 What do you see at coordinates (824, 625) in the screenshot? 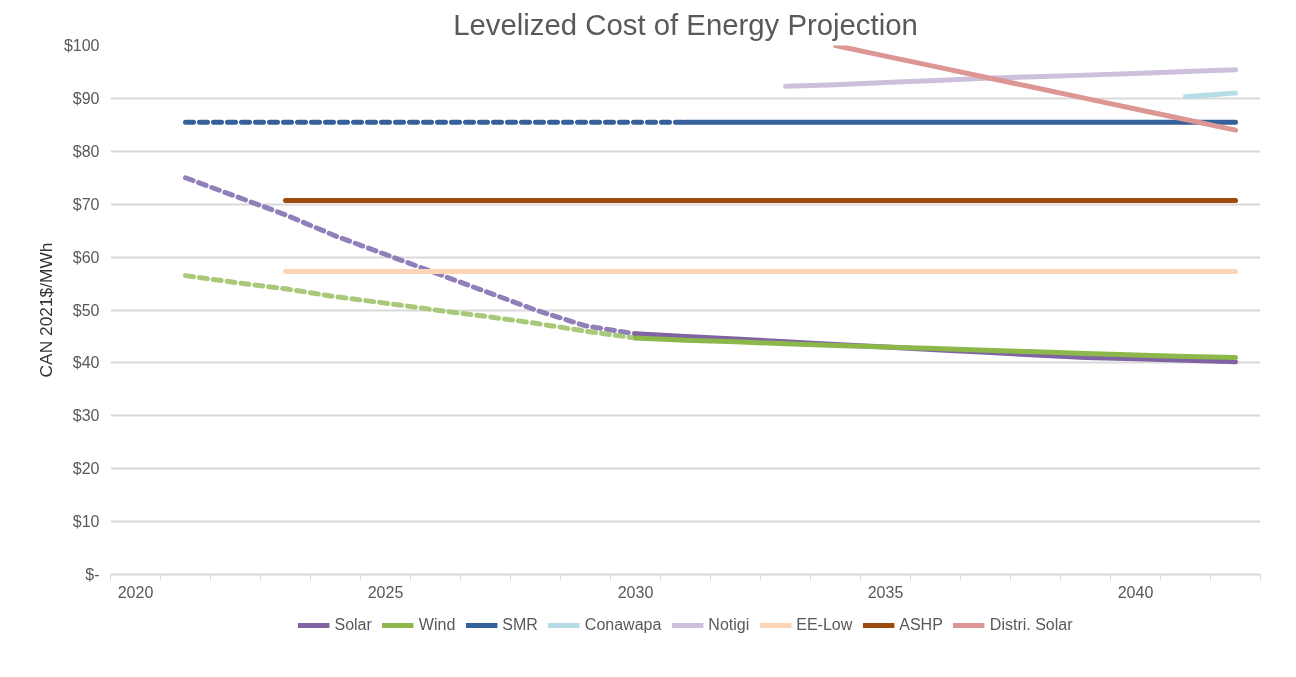
I see `legend-label: EE-Low` at bounding box center [824, 625].